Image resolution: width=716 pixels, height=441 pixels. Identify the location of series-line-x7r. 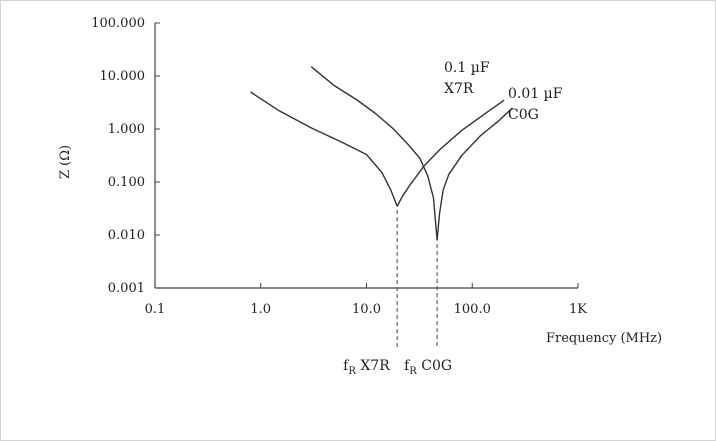
(377, 149).